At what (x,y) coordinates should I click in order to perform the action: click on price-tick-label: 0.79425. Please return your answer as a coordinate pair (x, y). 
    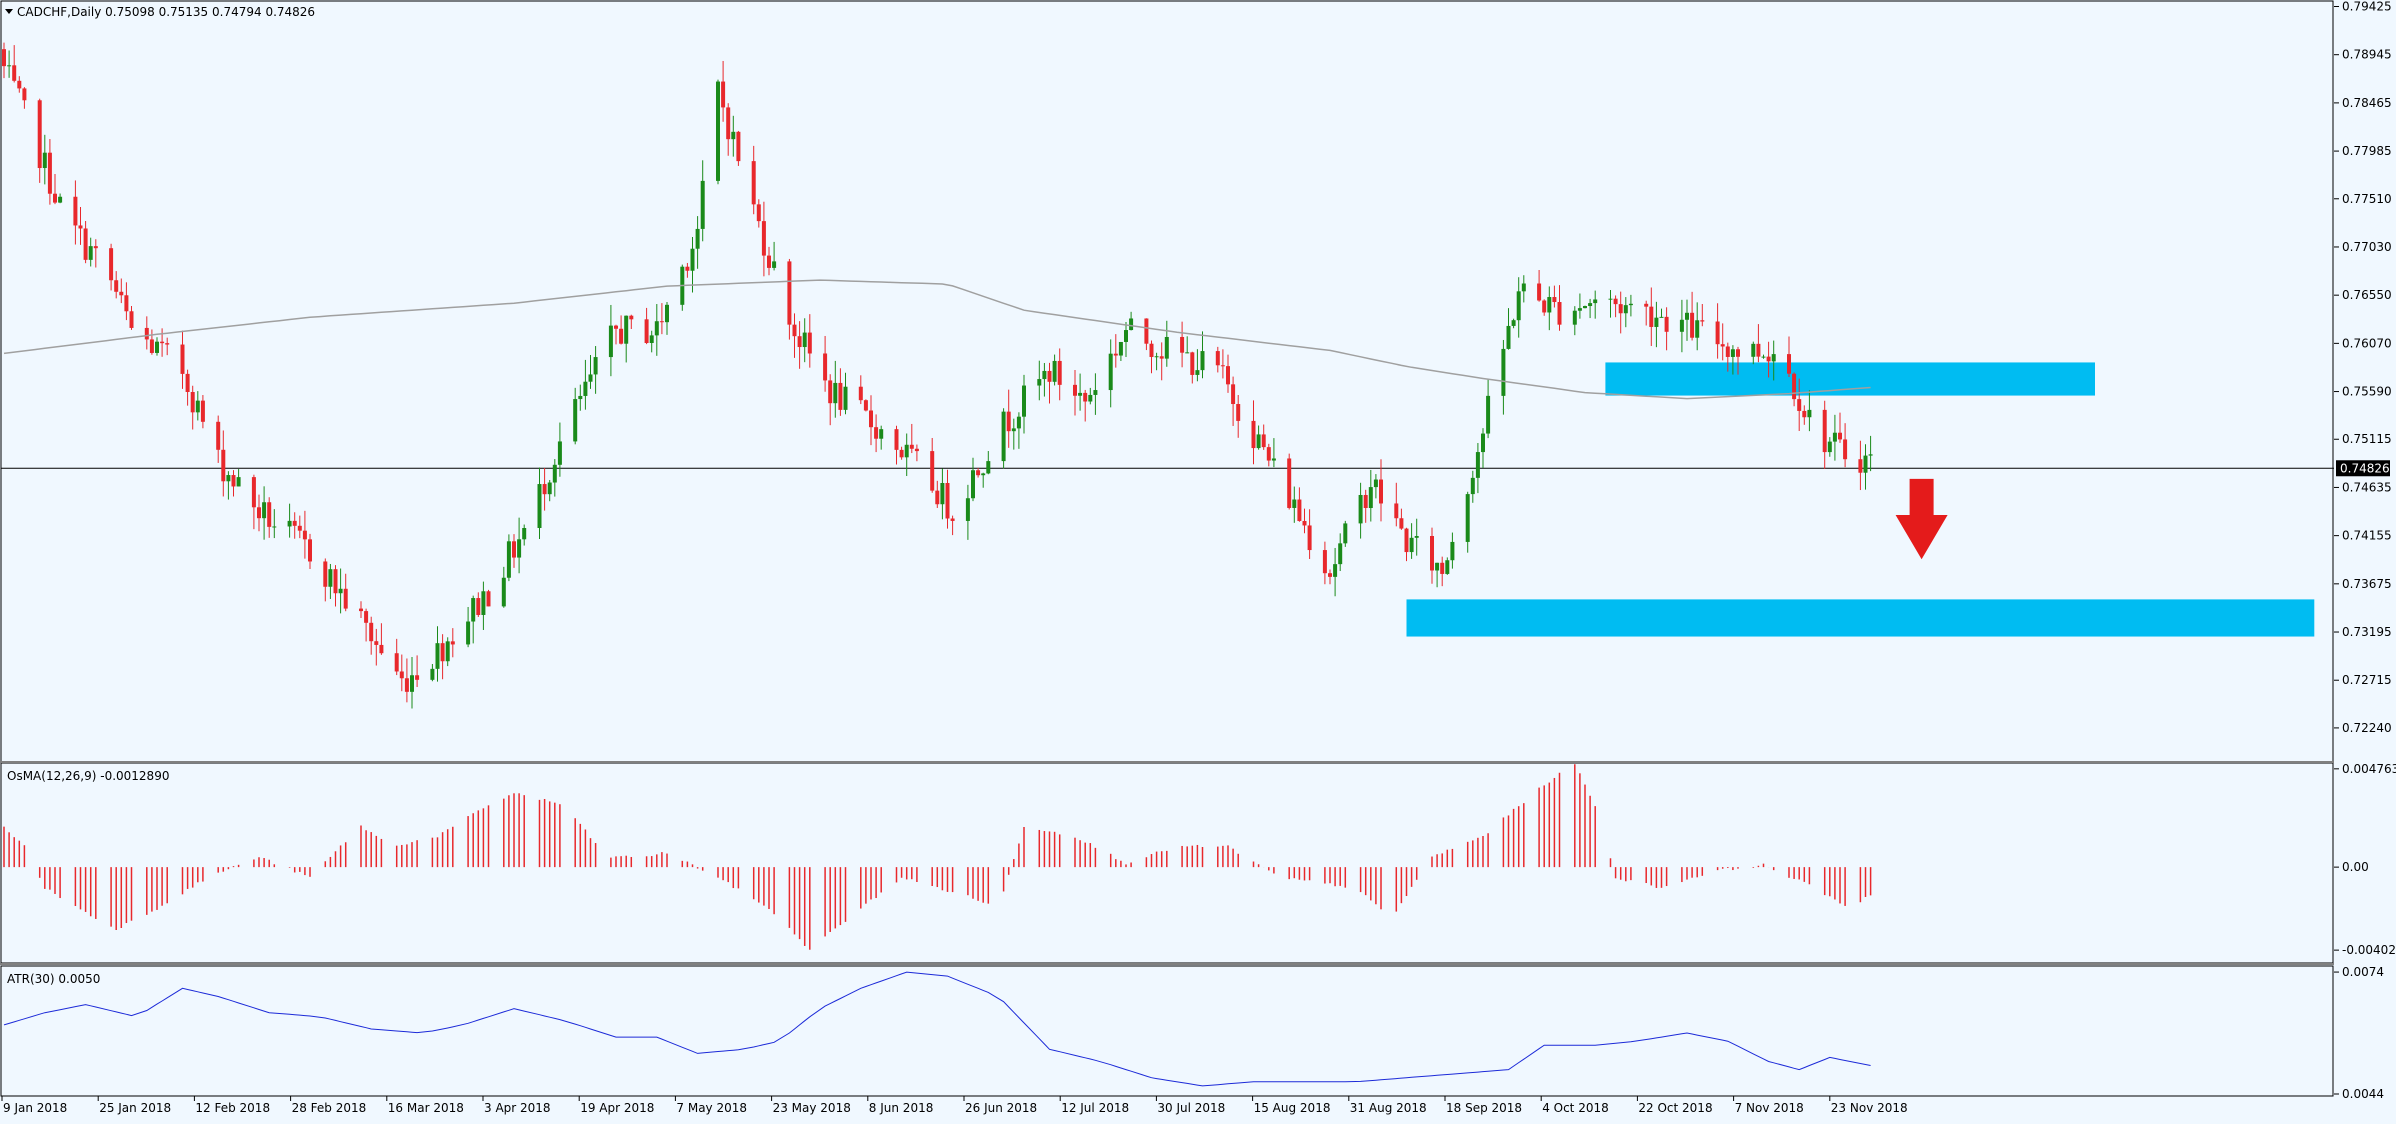
    Looking at the image, I should click on (2367, 7).